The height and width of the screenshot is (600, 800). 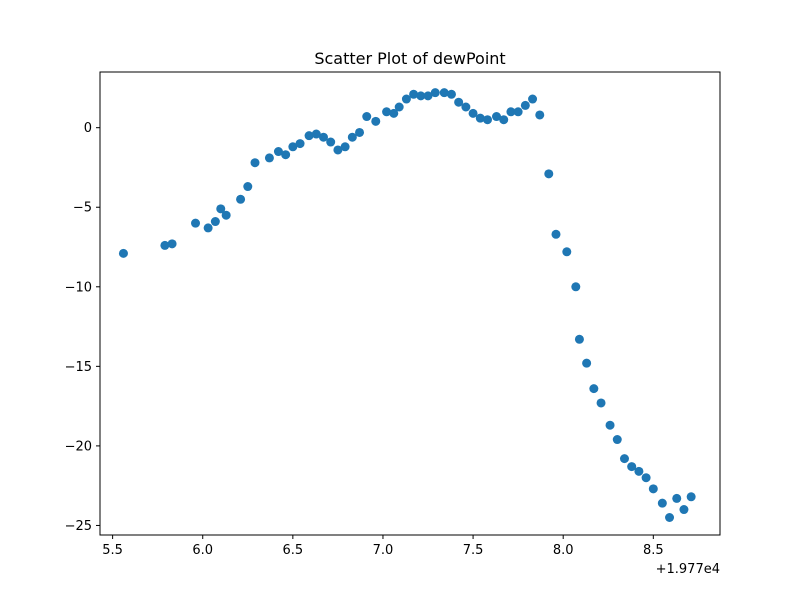 I want to click on x-tick-label: 6.0, so click(x=202, y=550).